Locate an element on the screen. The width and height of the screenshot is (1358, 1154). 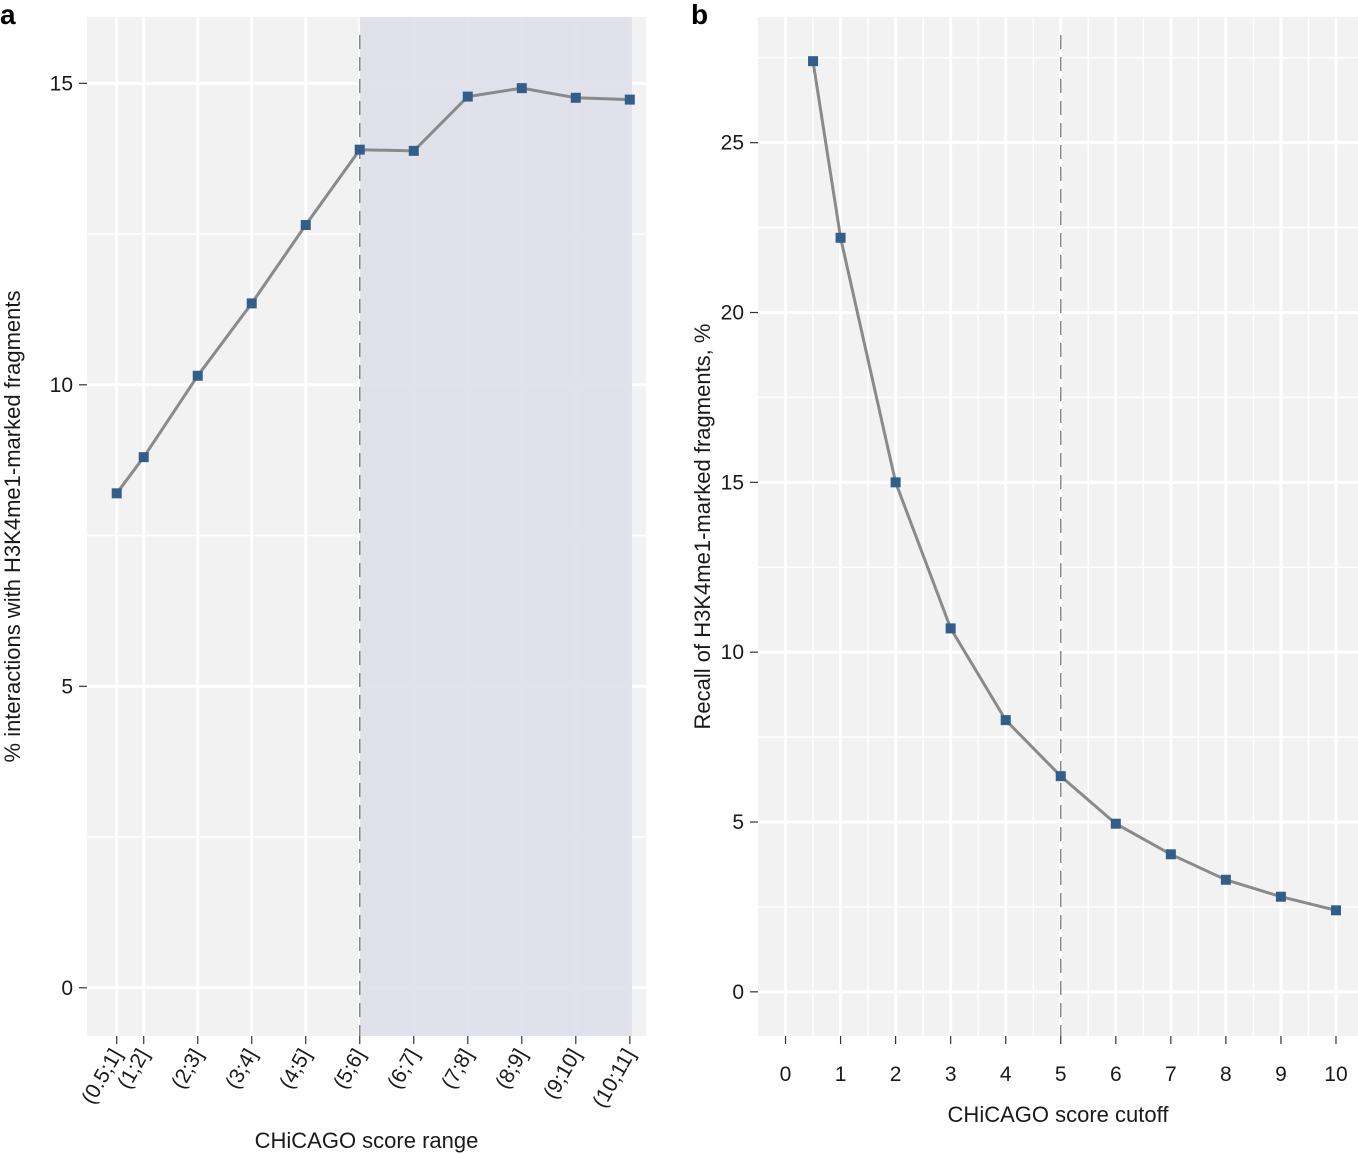
panel-a-x-axis-title: CHiCAGO score range is located at coordinates (367, 1140).